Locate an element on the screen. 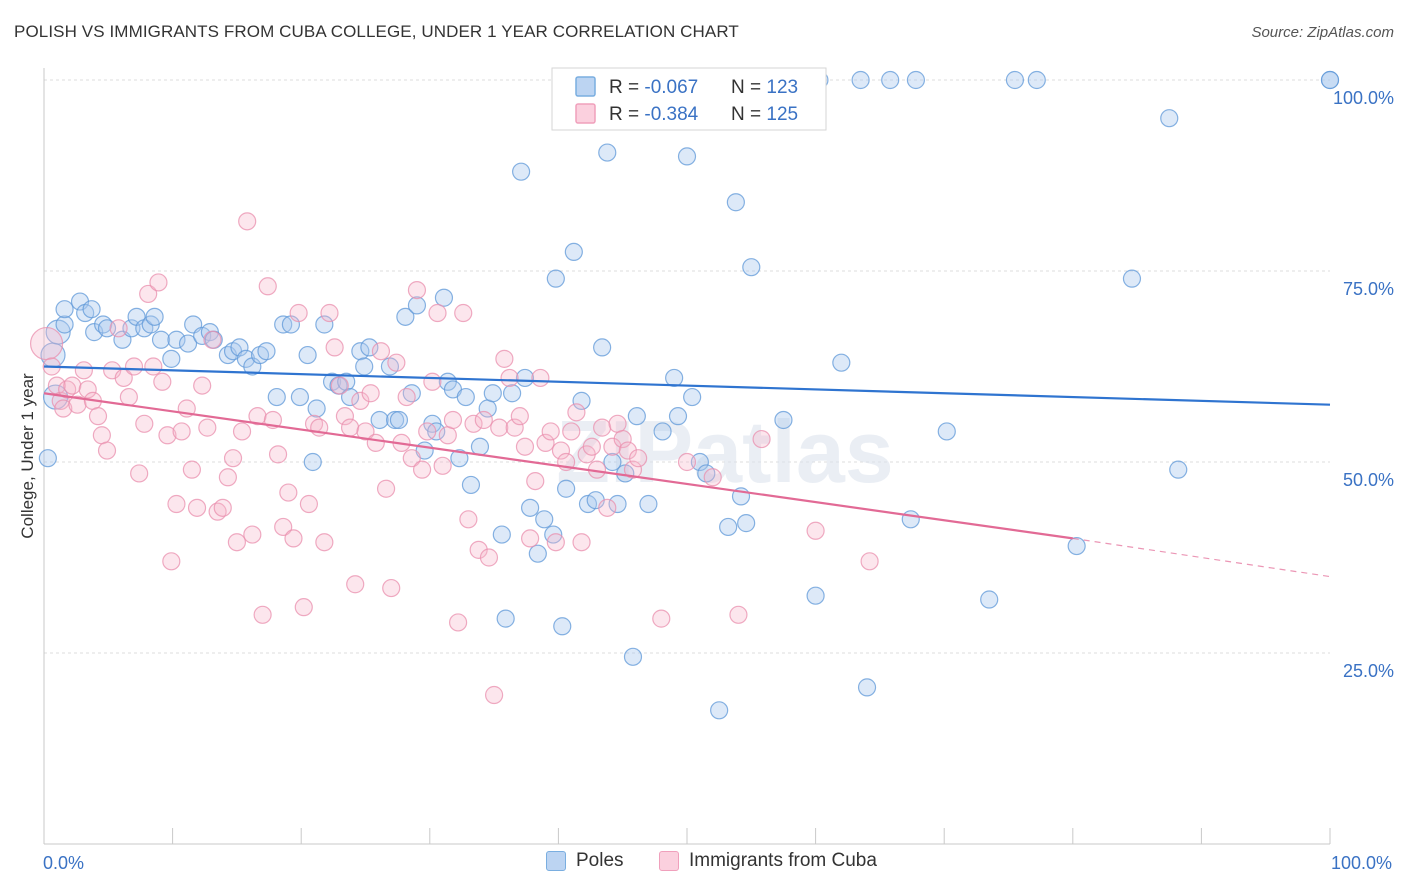 The width and height of the screenshot is (1406, 892). legend-item-cuba: Immigrants from Cuba is located at coordinates (768, 861).